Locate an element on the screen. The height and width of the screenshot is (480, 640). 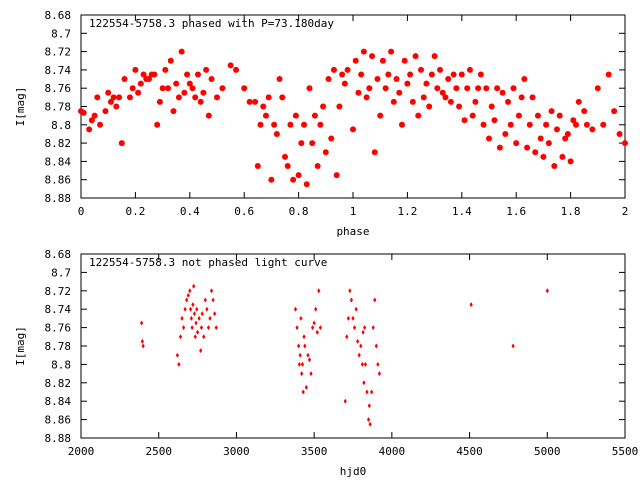
x-tick-label: 0.2 is located at coordinates (135, 211).